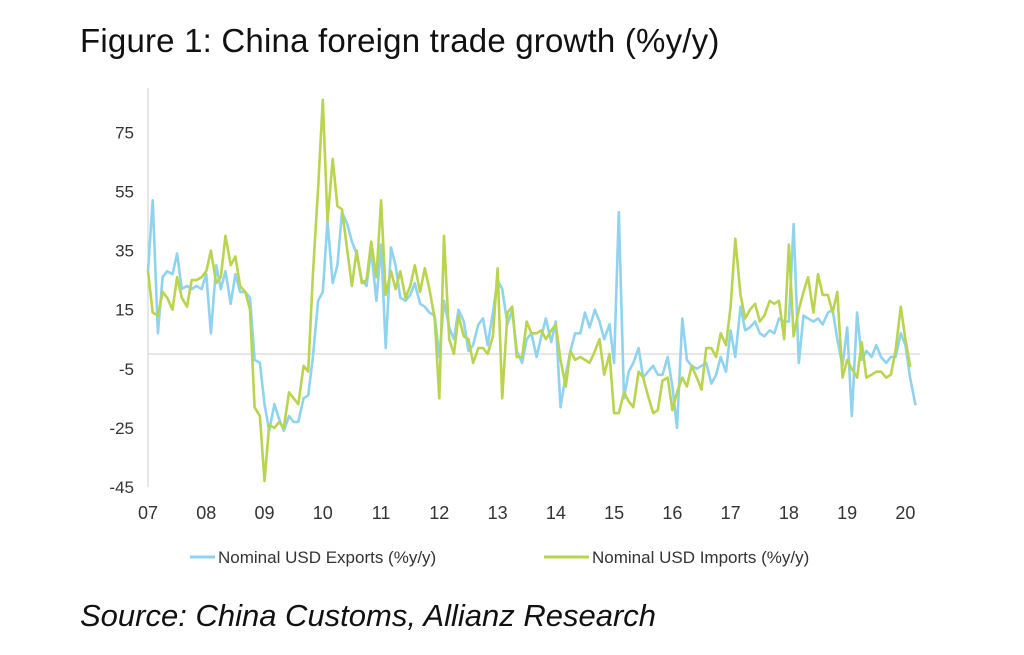 This screenshot has height=655, width=1024. I want to click on y-tick-label: 35, so click(124, 251).